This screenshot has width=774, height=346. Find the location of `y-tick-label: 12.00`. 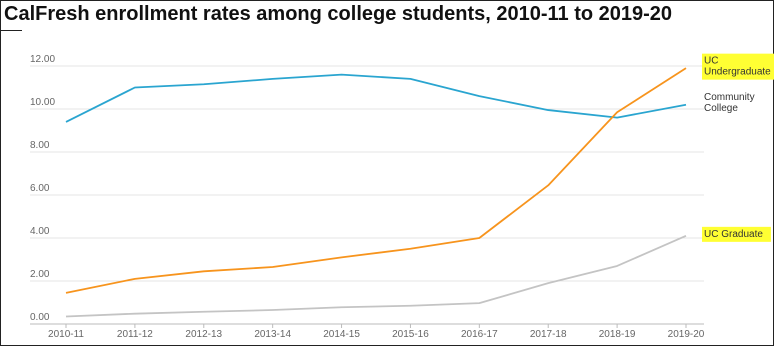

y-tick-label: 12.00 is located at coordinates (42, 59).